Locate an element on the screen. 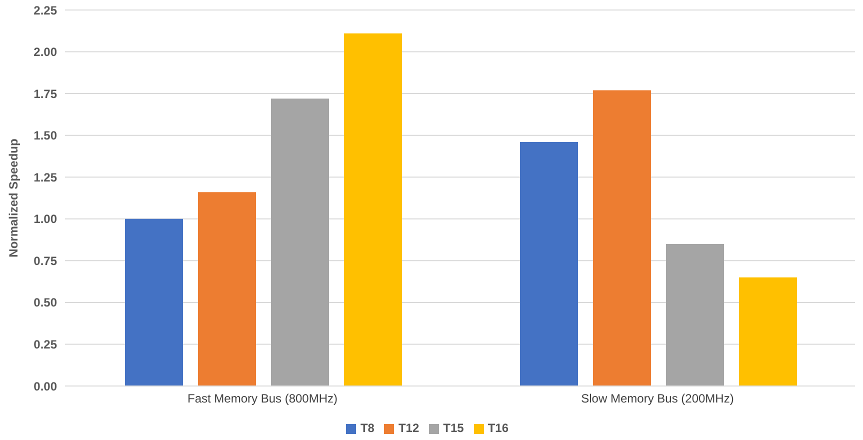 The width and height of the screenshot is (863, 440). x-tick-label: Slow Memory Bus (200MHz) is located at coordinates (657, 399).